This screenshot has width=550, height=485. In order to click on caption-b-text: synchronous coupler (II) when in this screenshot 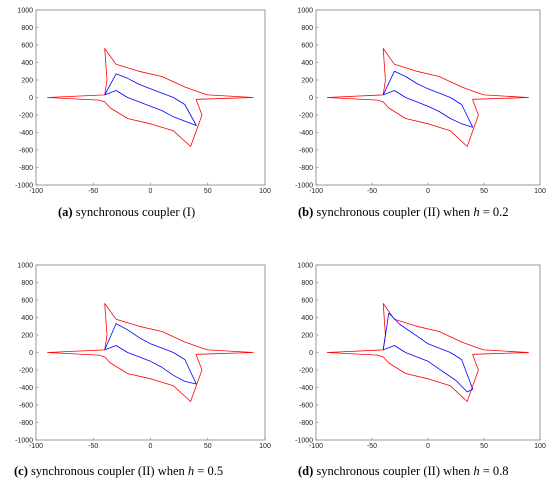, I will do `click(393, 212)`.